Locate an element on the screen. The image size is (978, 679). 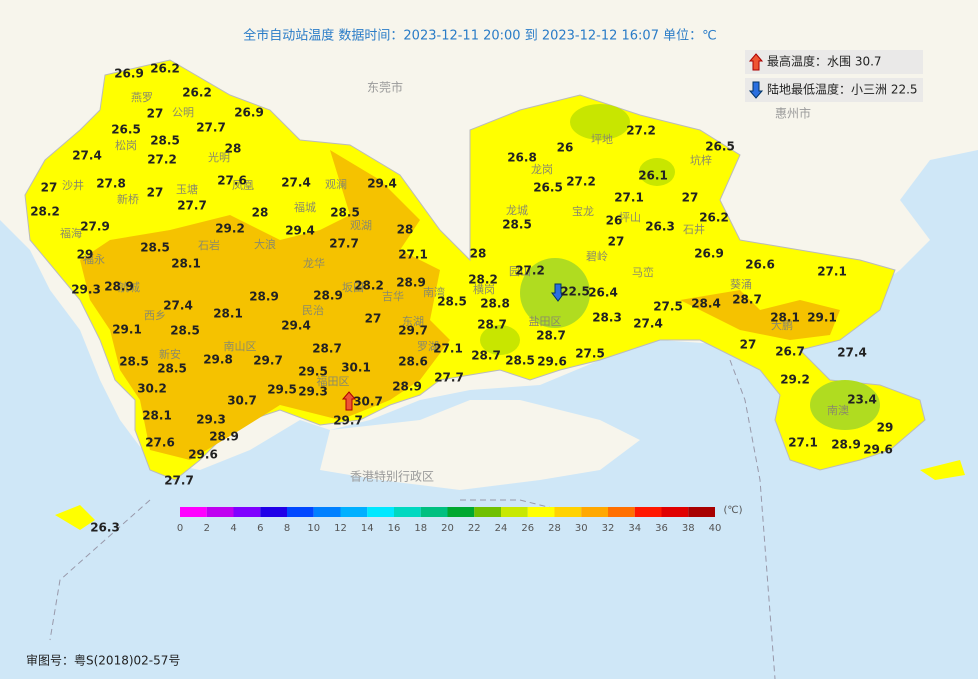
station-value: 27.4 is located at coordinates (178, 306).